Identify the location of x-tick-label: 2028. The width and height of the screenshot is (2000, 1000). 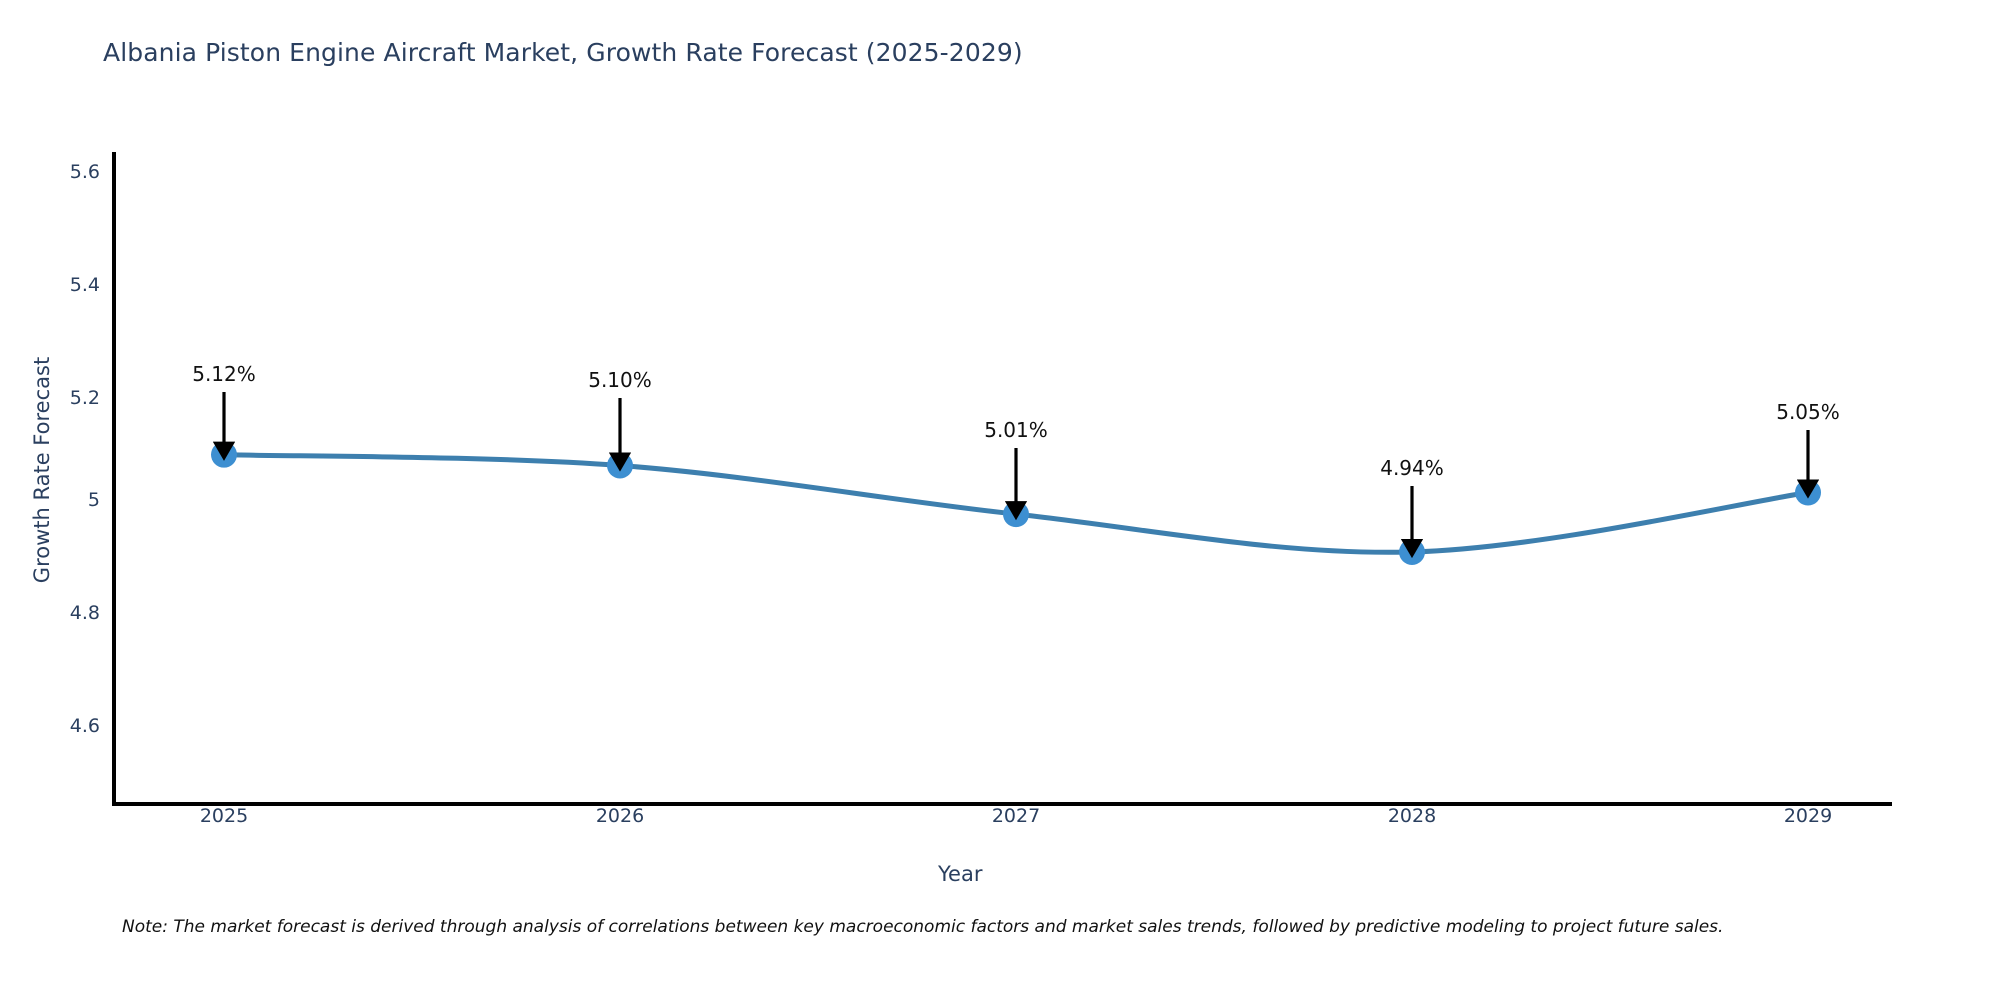
(1412, 816).